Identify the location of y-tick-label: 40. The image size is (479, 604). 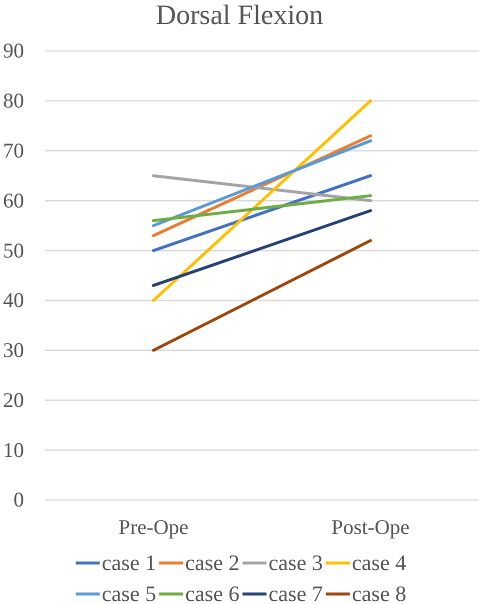
(13, 300).